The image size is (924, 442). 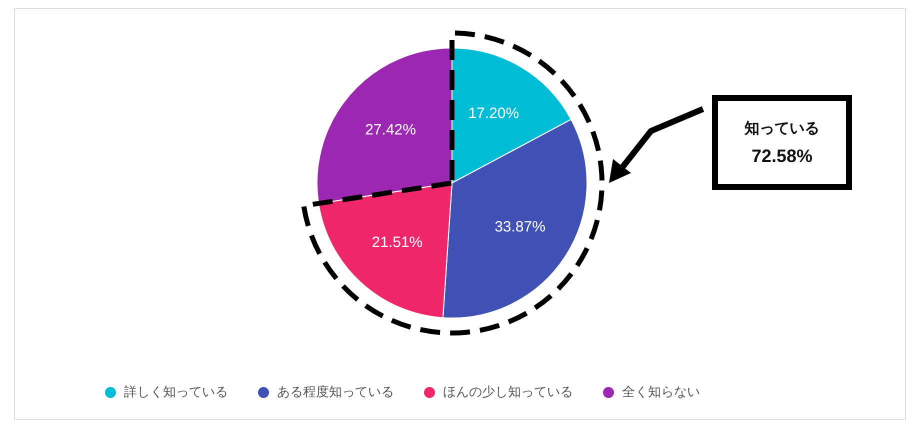 What do you see at coordinates (494, 113) in the screenshot?
I see `data-label: 17.20%` at bounding box center [494, 113].